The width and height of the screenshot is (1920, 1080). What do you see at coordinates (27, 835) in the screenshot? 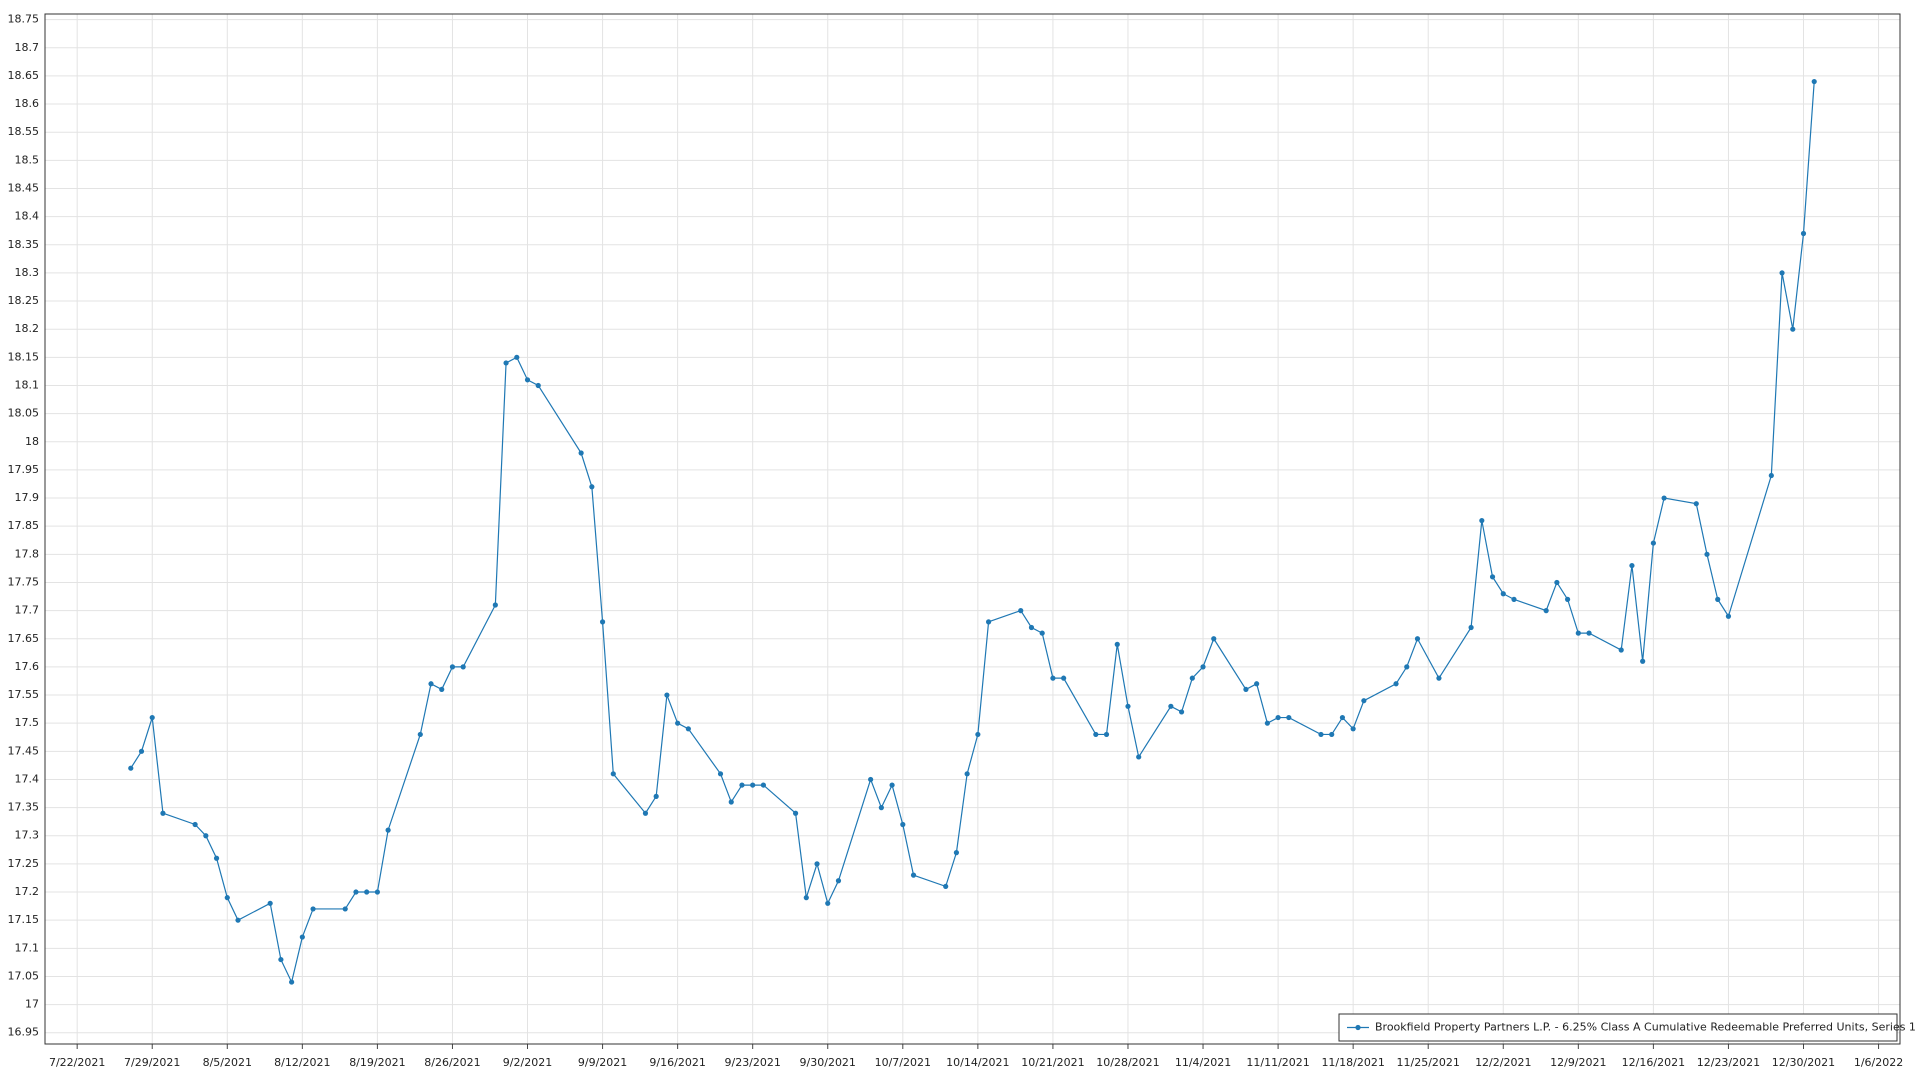
I see `y-tick-label: 17.3` at bounding box center [27, 835].